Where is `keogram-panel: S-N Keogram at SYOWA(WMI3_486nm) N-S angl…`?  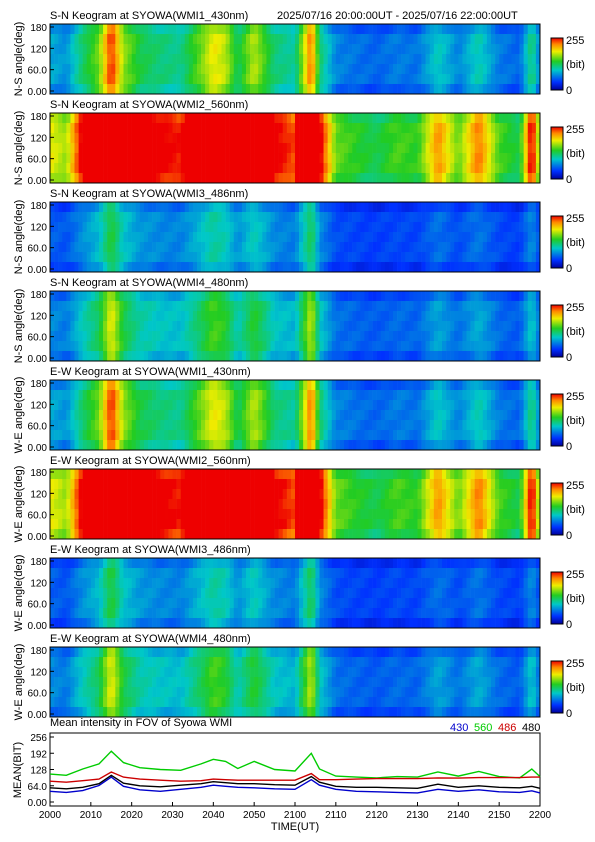 keogram-panel: S-N Keogram at SYOWA(WMI3_486nm) N-S angl… is located at coordinates (299, 232).